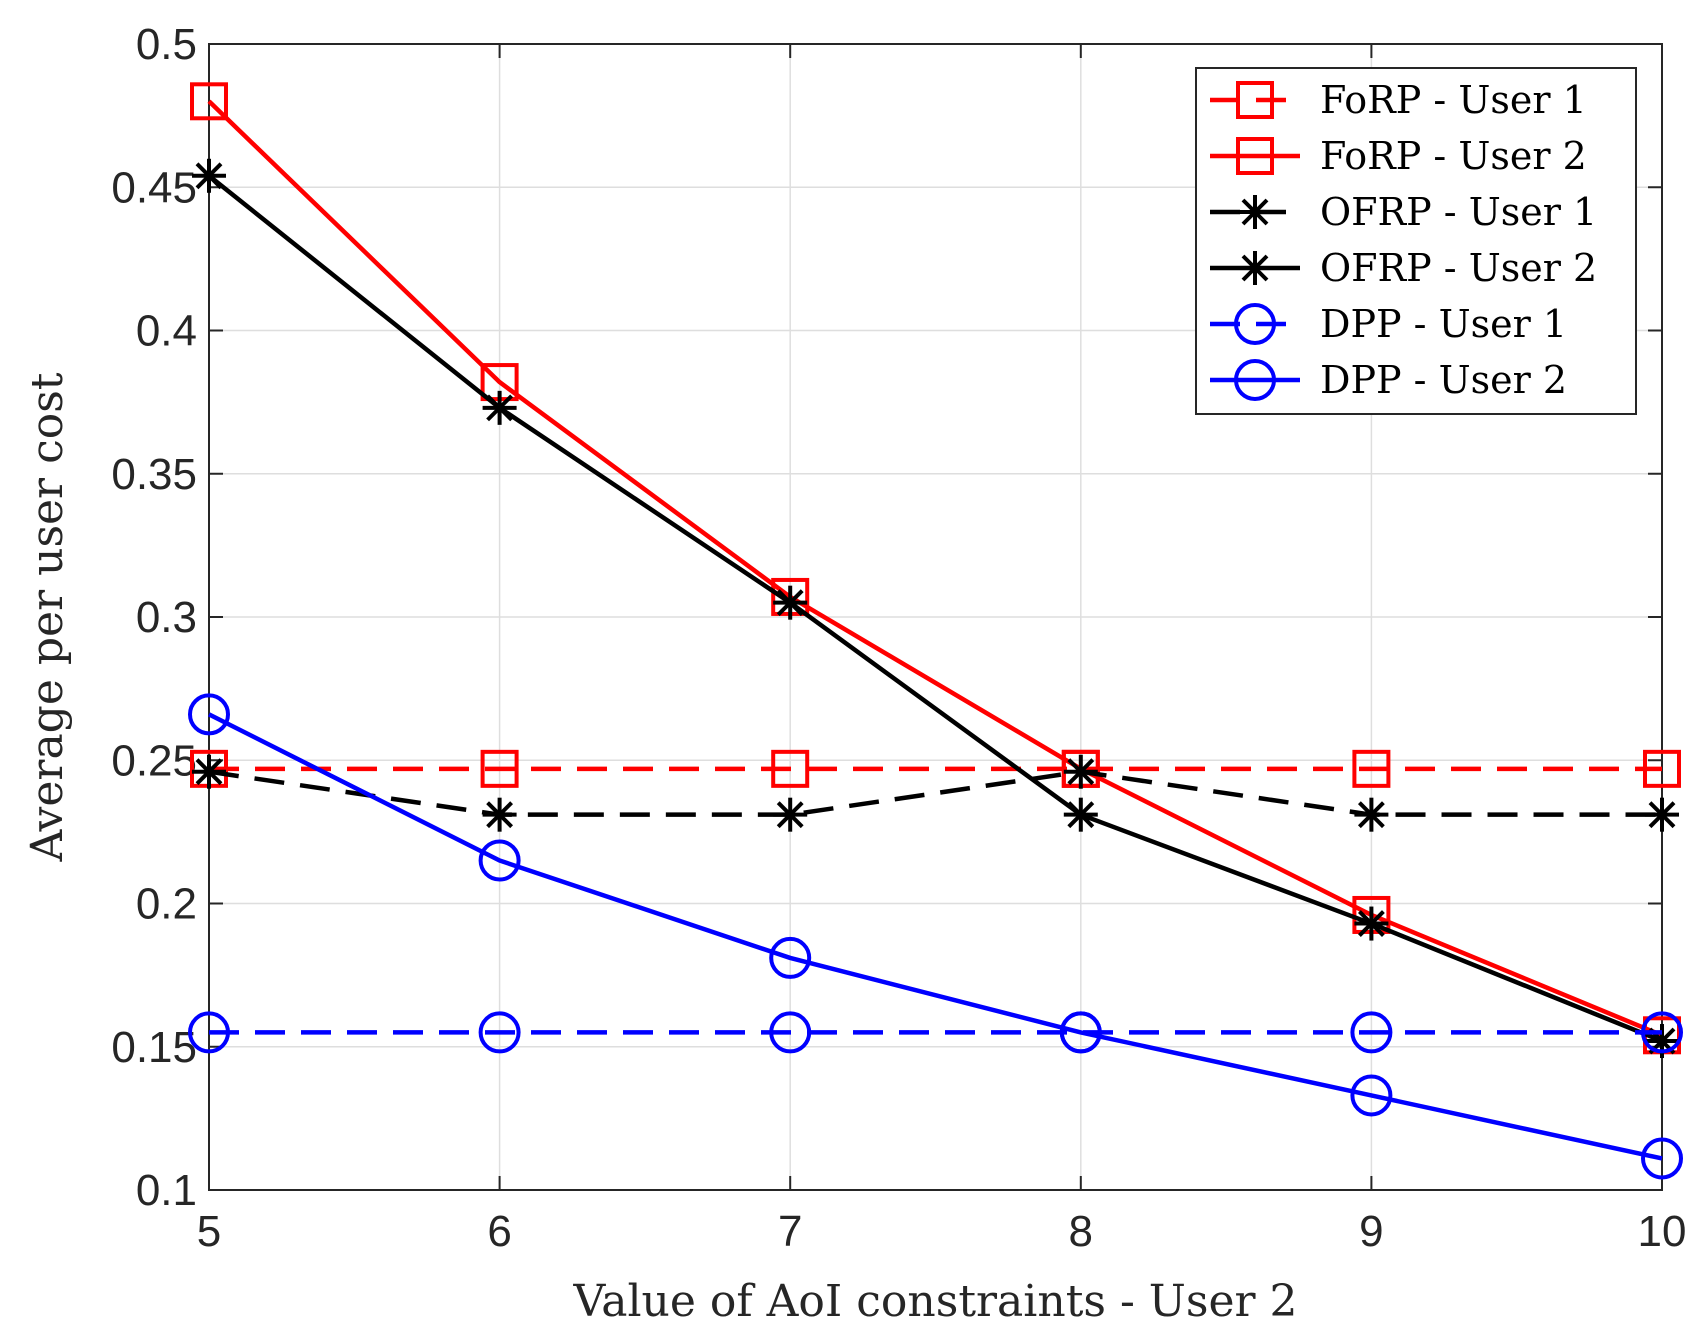 This screenshot has height=1342, width=1706. I want to click on x-tick-label: 9, so click(1371, 1231).